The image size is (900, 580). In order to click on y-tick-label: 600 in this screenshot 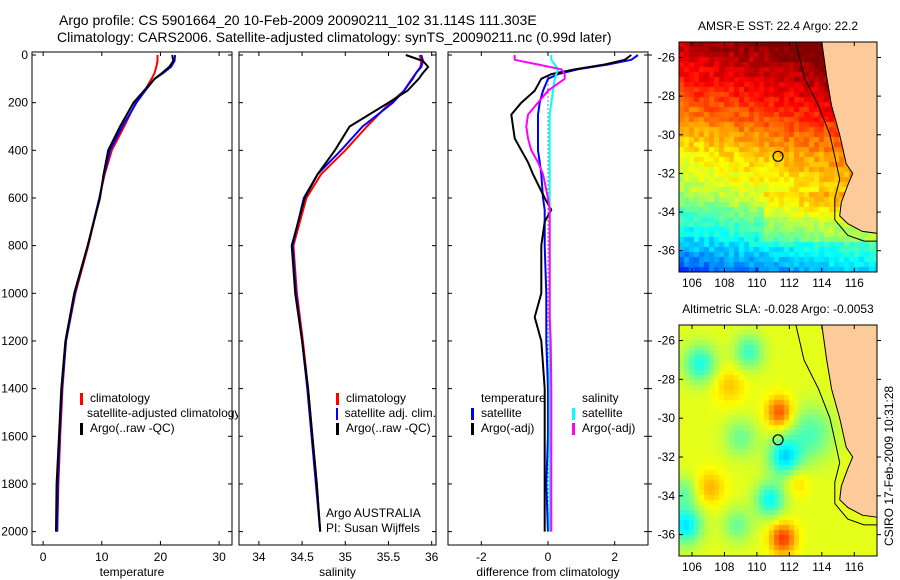, I will do `click(18, 198)`.